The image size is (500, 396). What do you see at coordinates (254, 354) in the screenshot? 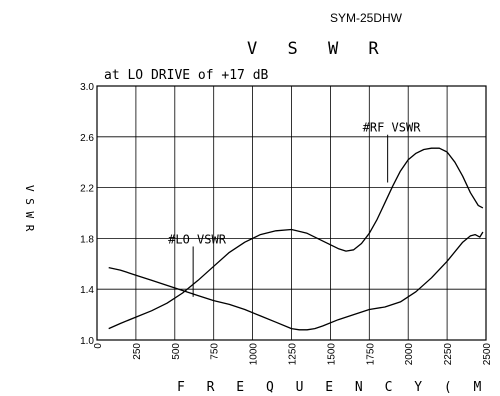
I see `x-tick-label: 1000` at bounding box center [254, 354].